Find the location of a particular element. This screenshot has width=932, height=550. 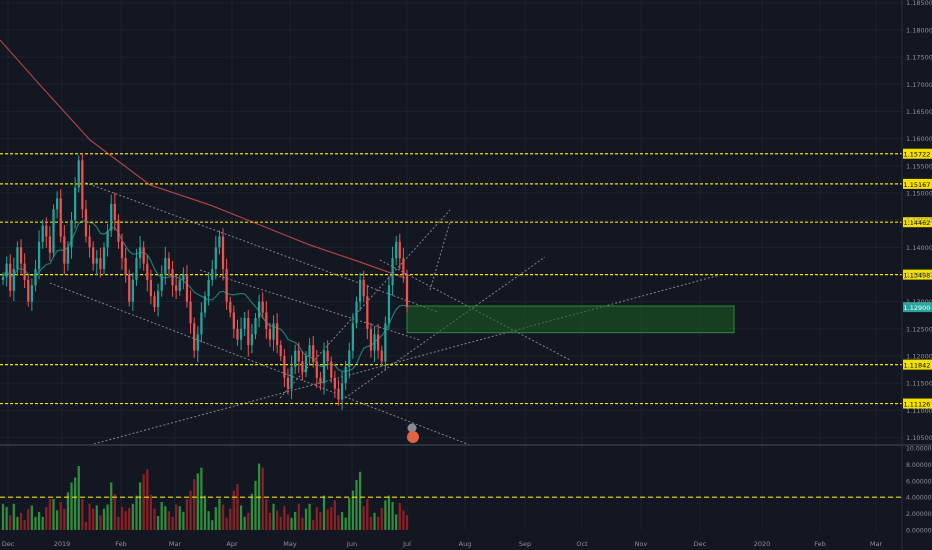

time-tick-label: Aug is located at coordinates (465, 544).